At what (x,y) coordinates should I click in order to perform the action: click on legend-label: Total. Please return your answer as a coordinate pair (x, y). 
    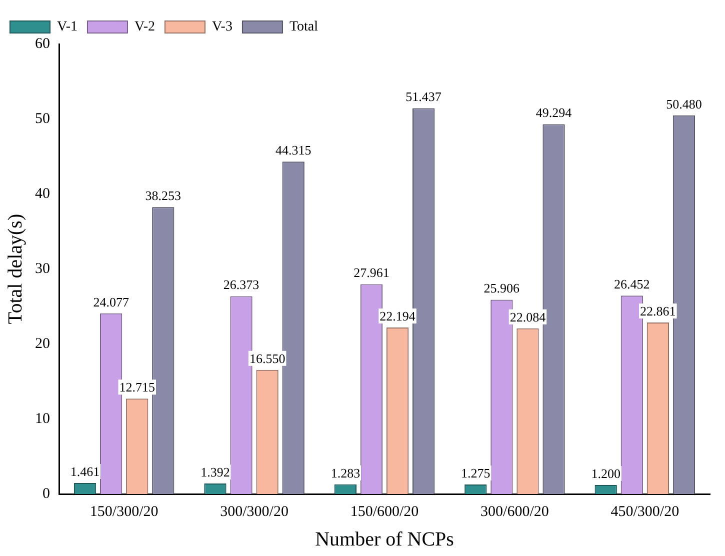
    Looking at the image, I should click on (303, 27).